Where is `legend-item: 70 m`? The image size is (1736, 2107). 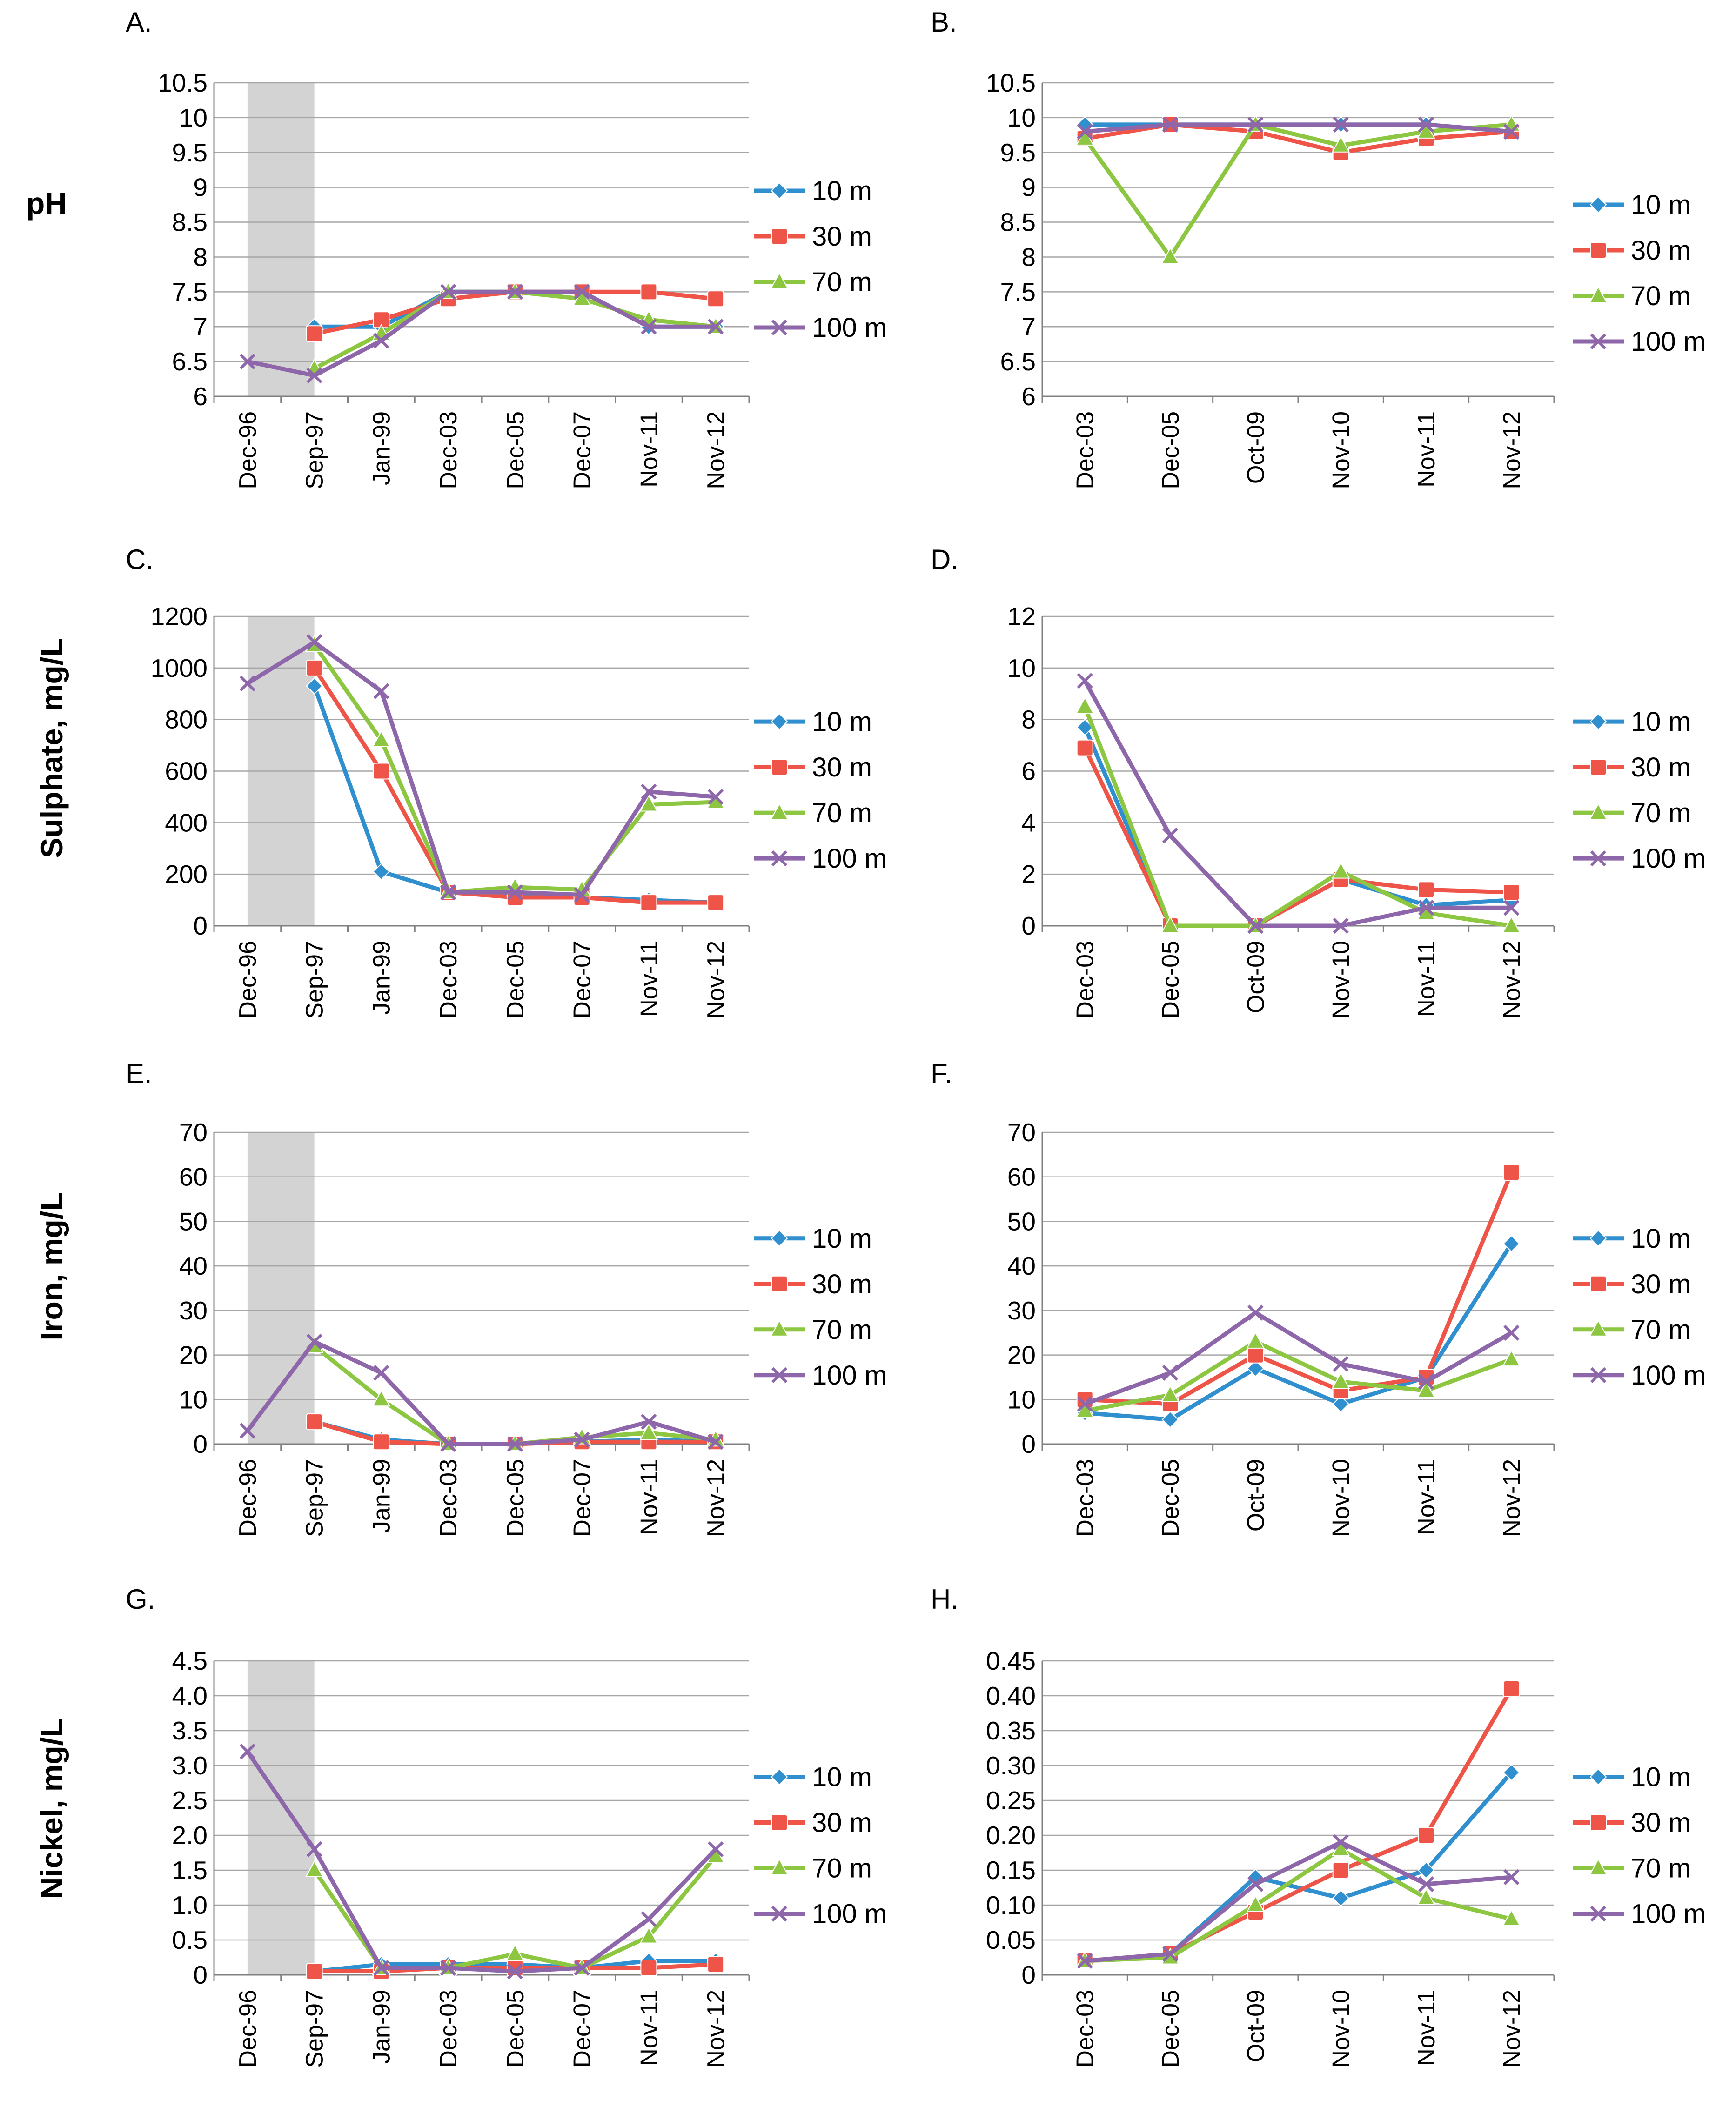 legend-item: 70 m is located at coordinates (1632, 1330).